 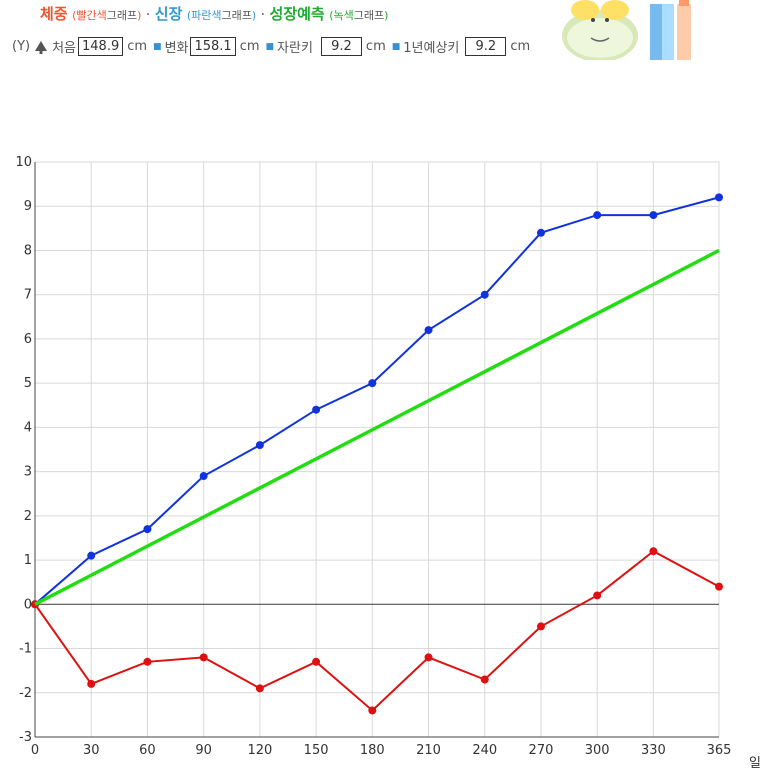 What do you see at coordinates (168, 14) in the screenshot?
I see `height-label: 신장` at bounding box center [168, 14].